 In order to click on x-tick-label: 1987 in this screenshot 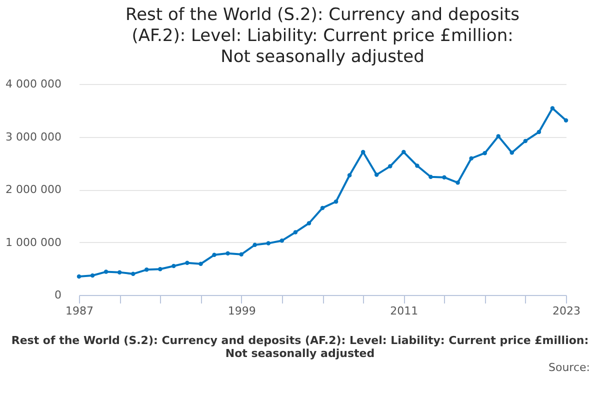, I will do `click(80, 311)`.